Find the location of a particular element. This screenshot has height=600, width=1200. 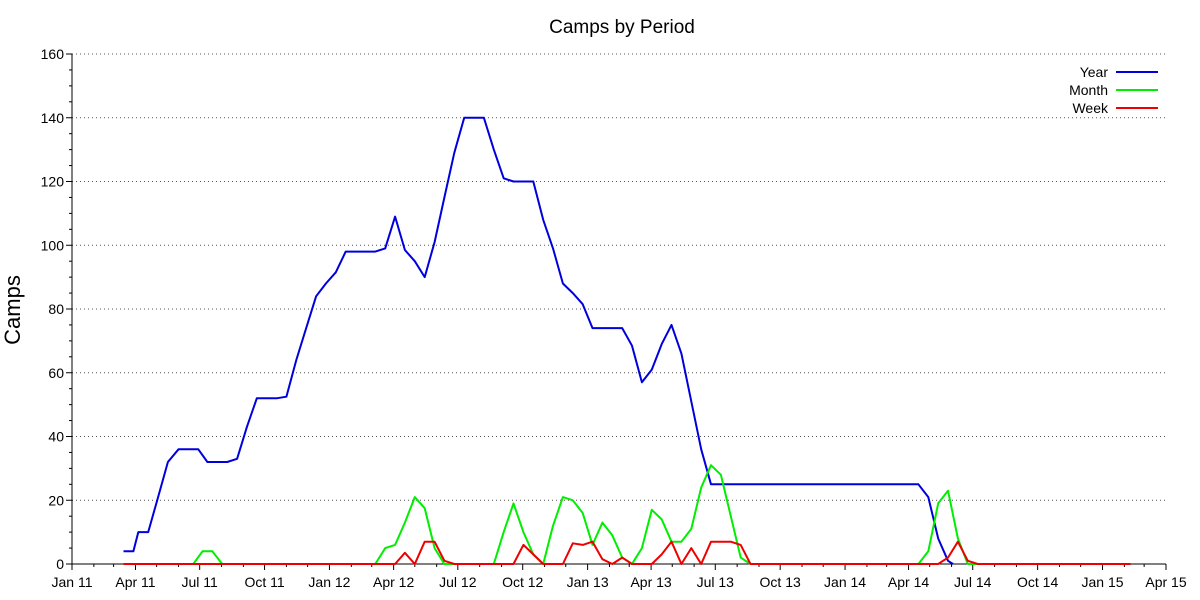

y-tick-label: 40 is located at coordinates (56, 437).